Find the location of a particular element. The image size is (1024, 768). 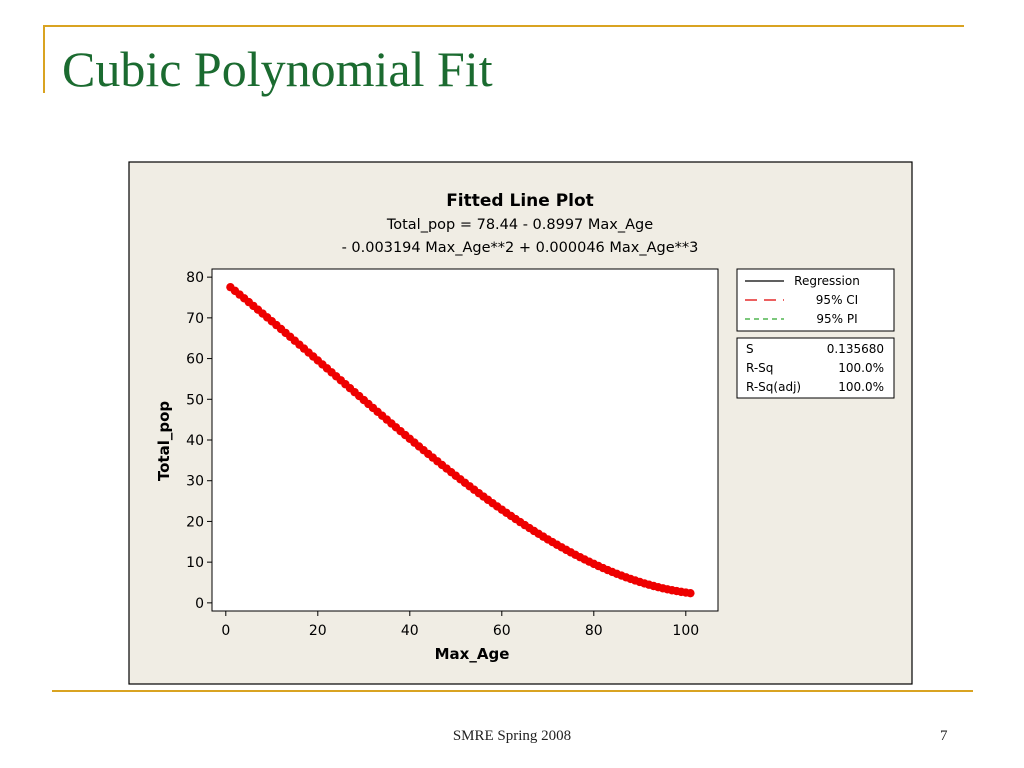

y-tick-label: 10 is located at coordinates (195, 563).